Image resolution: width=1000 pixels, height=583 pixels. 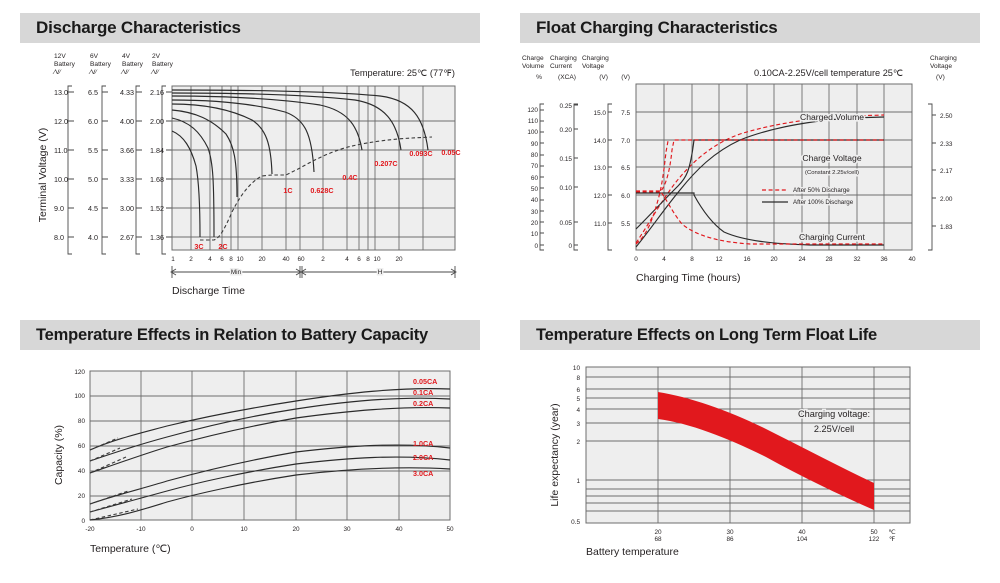 What do you see at coordinates (133, 64) in the screenshot?
I see `axis-head-4v-1: Battery` at bounding box center [133, 64].